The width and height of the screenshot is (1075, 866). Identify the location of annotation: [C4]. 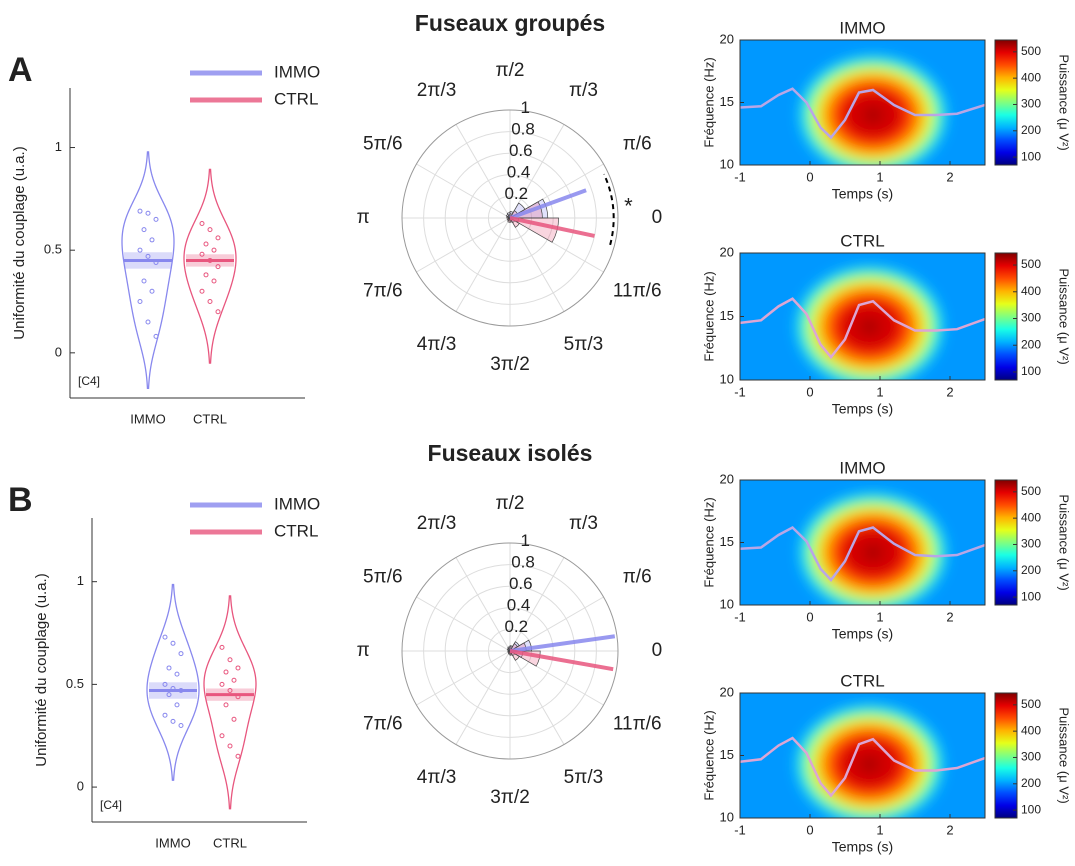
(111, 805).